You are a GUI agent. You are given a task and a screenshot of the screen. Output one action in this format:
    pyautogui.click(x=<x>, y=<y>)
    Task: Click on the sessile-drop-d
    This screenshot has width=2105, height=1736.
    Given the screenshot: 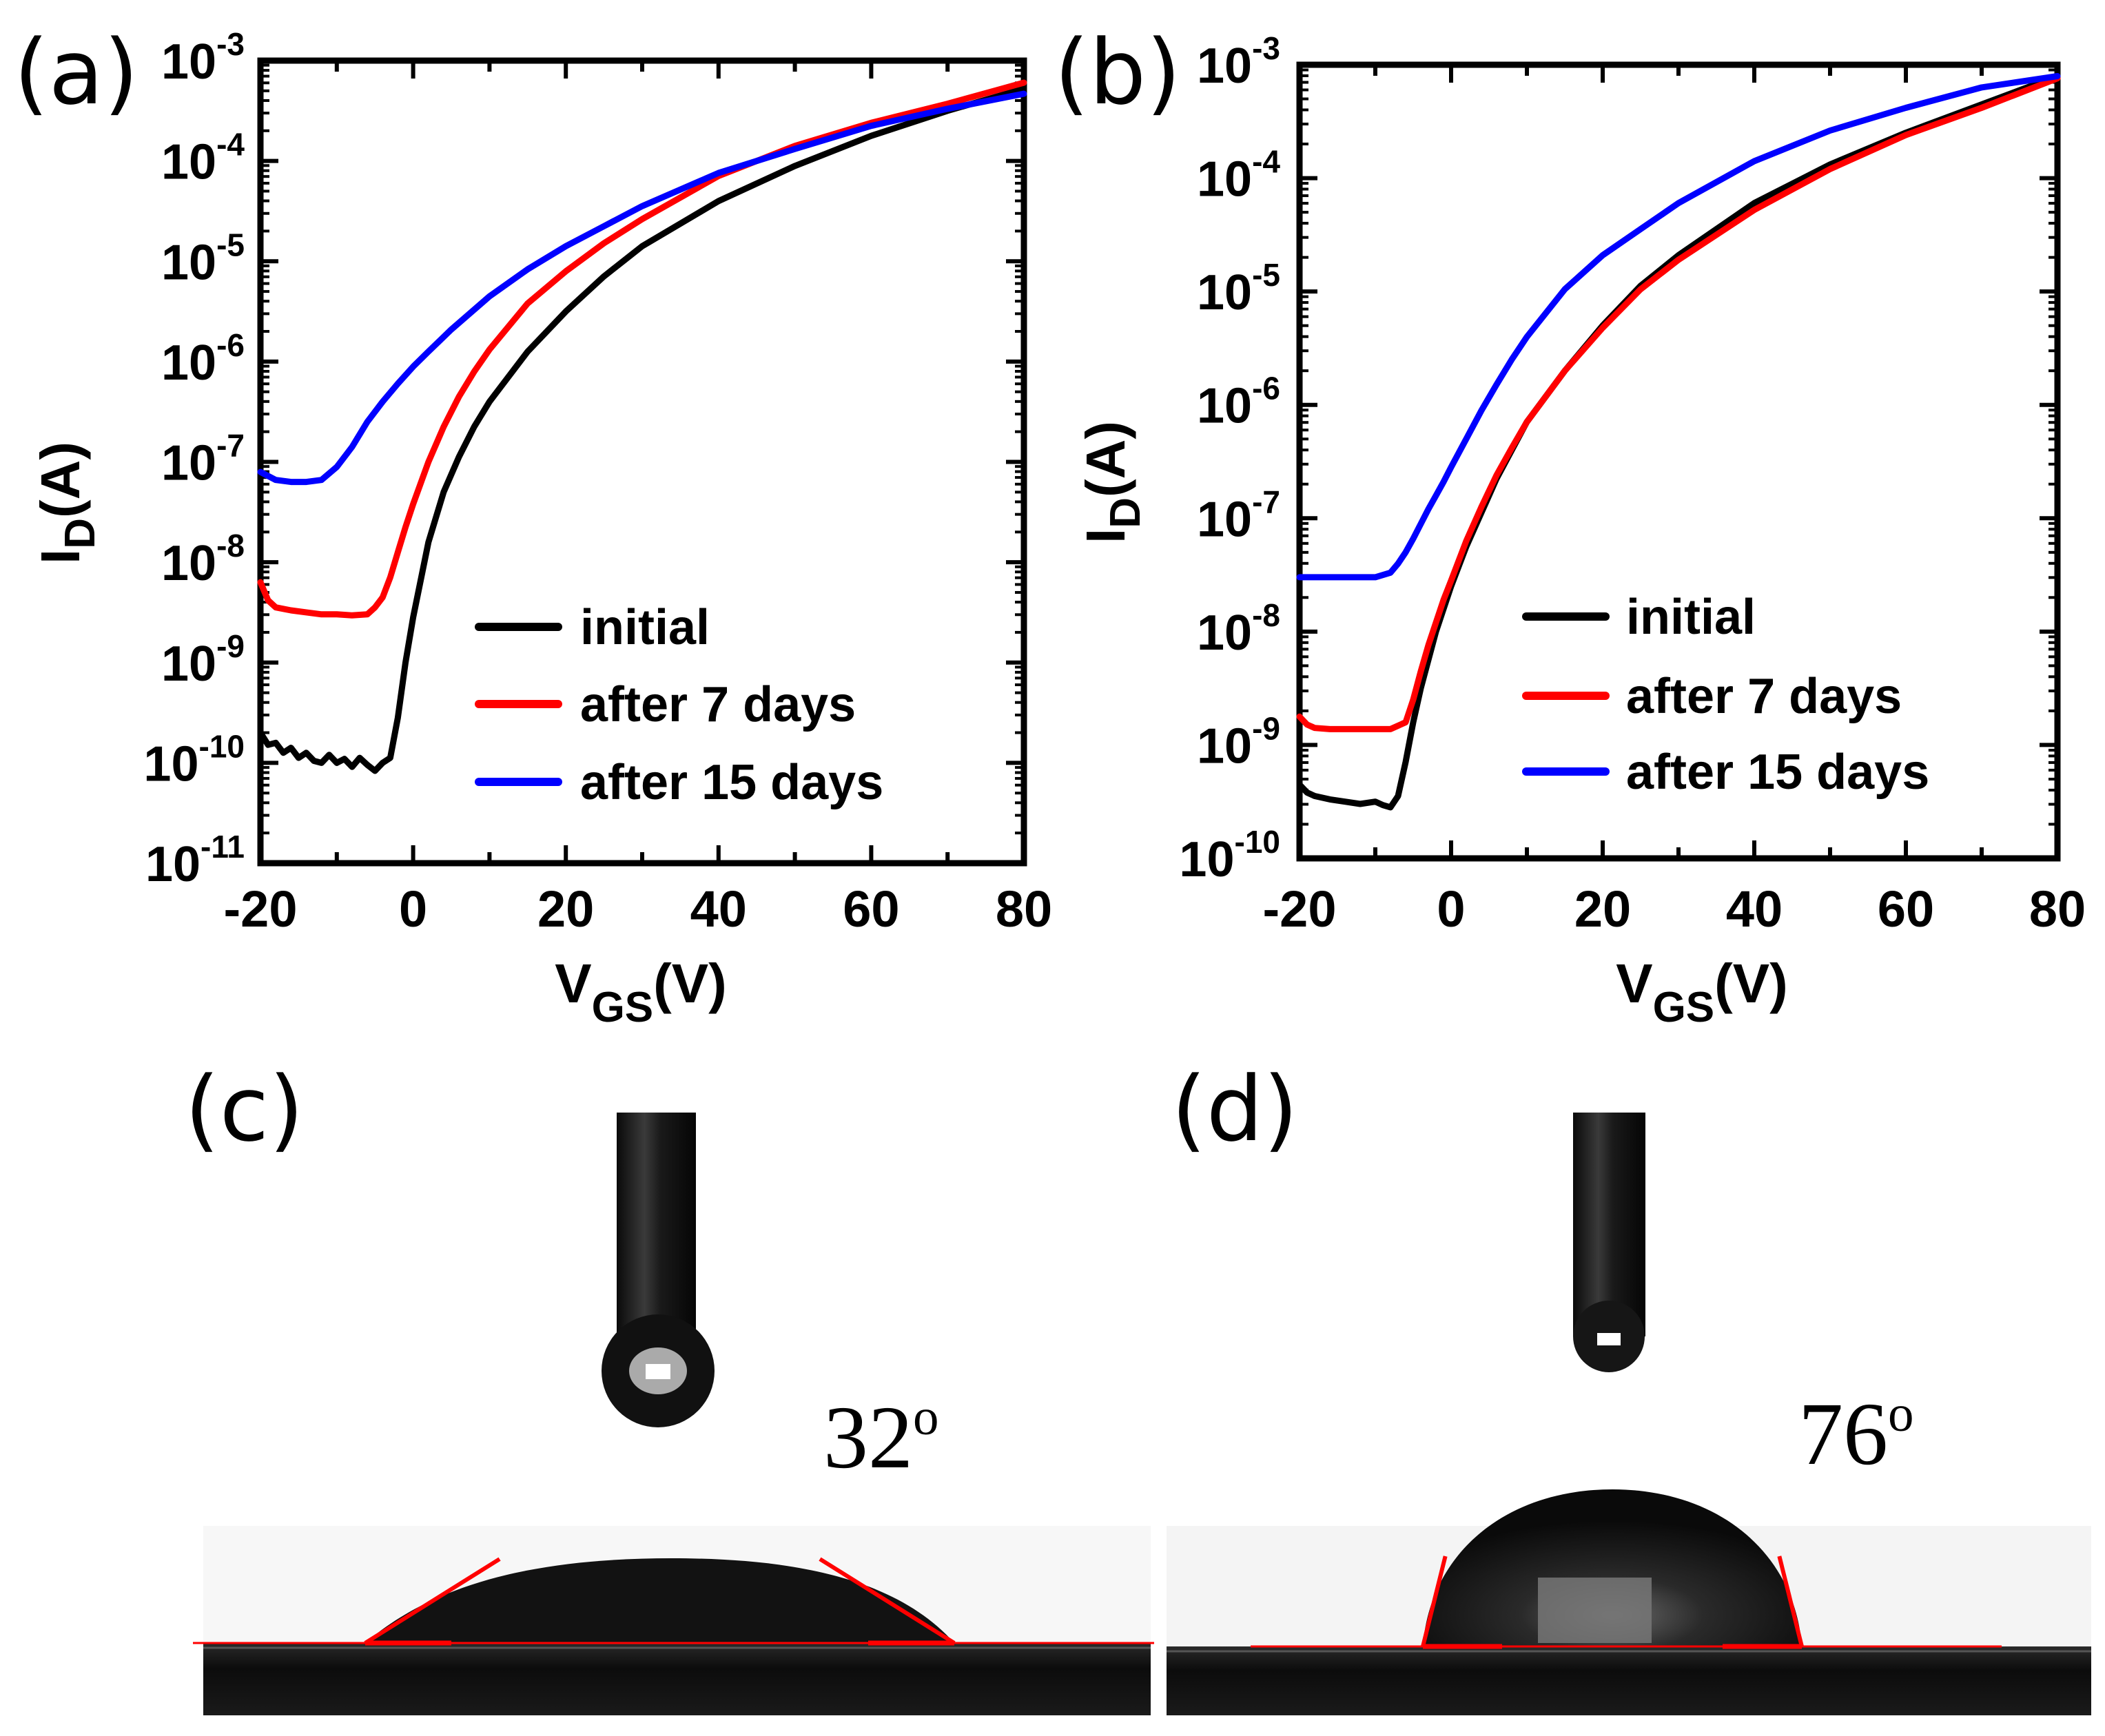 What is the action you would take?
    pyautogui.click(x=1612, y=1567)
    